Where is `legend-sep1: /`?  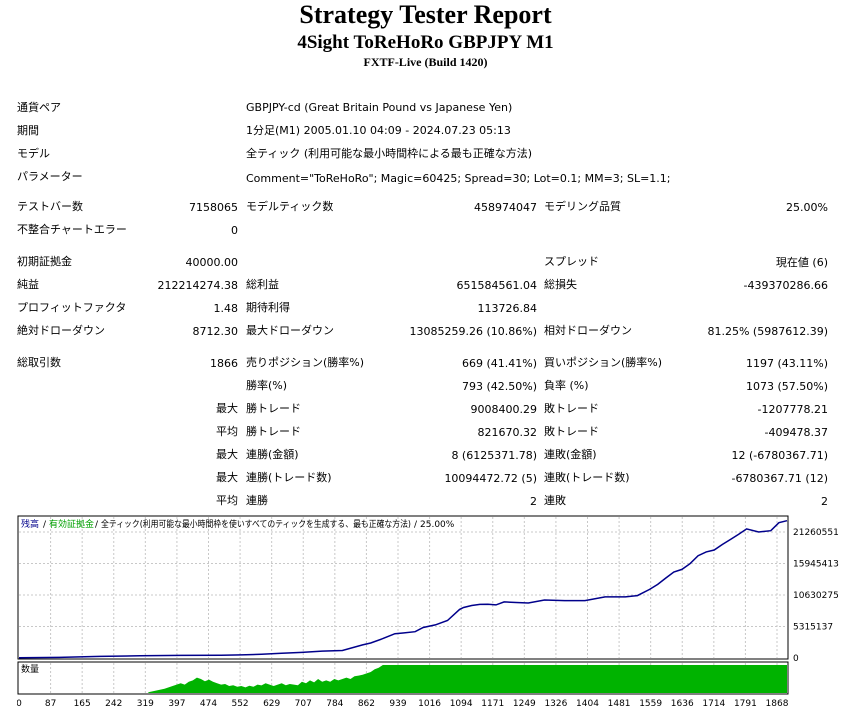
legend-sep1: / is located at coordinates (45, 525).